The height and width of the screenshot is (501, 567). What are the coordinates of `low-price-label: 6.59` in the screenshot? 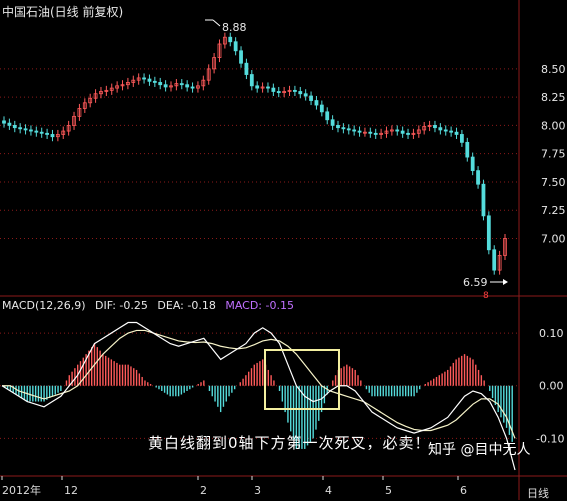 It's located at (475, 282).